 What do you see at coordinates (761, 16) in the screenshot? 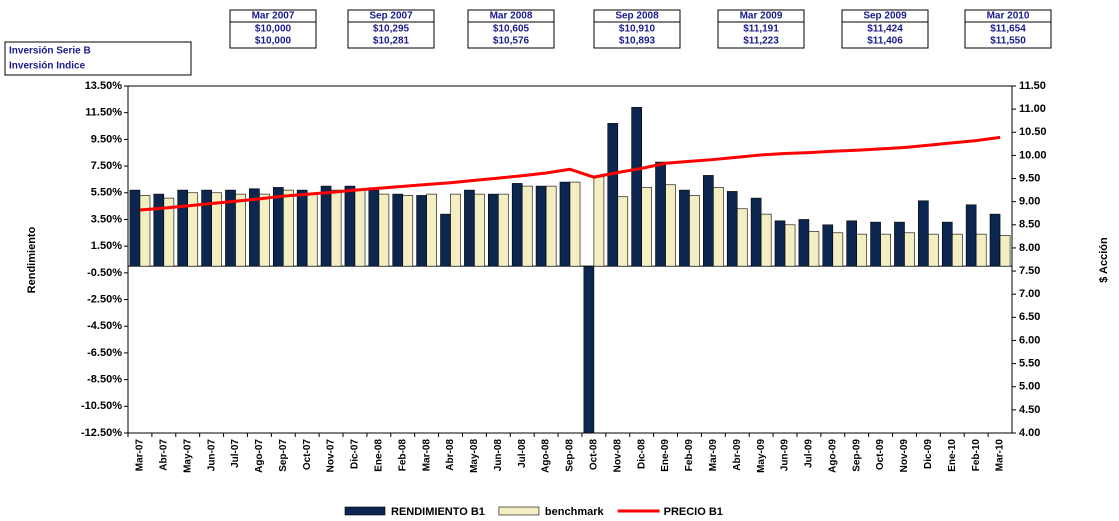
I see `summary-header: Mar 2009` at bounding box center [761, 16].